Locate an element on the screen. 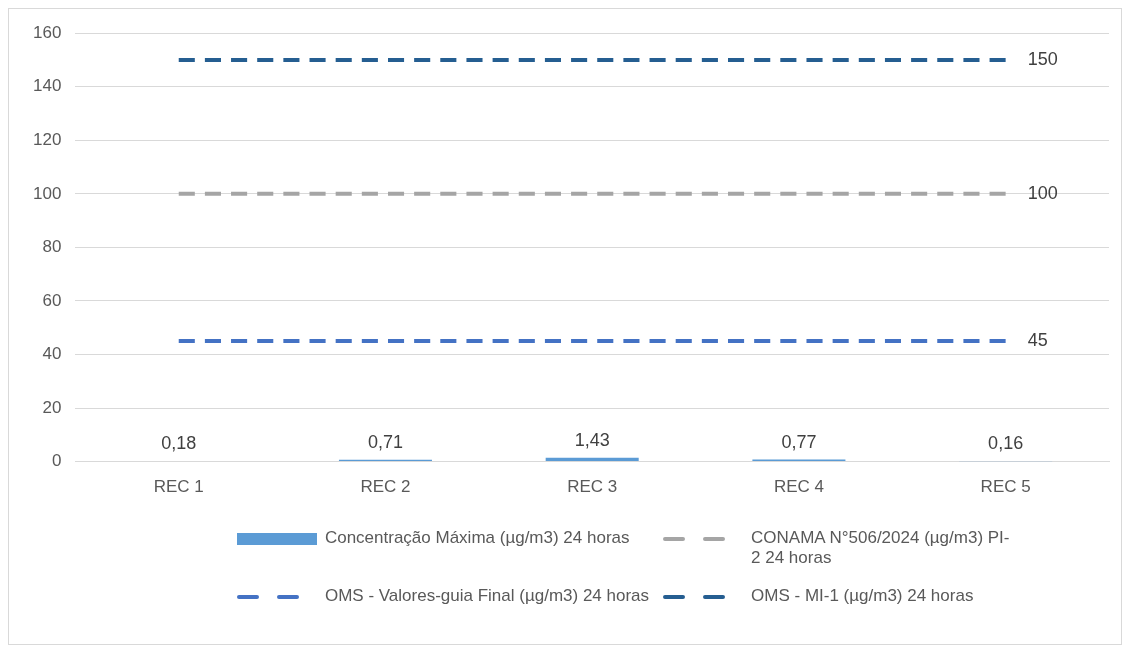 The width and height of the screenshot is (1134, 657). x-tick-label: REC 1 is located at coordinates (178, 487).